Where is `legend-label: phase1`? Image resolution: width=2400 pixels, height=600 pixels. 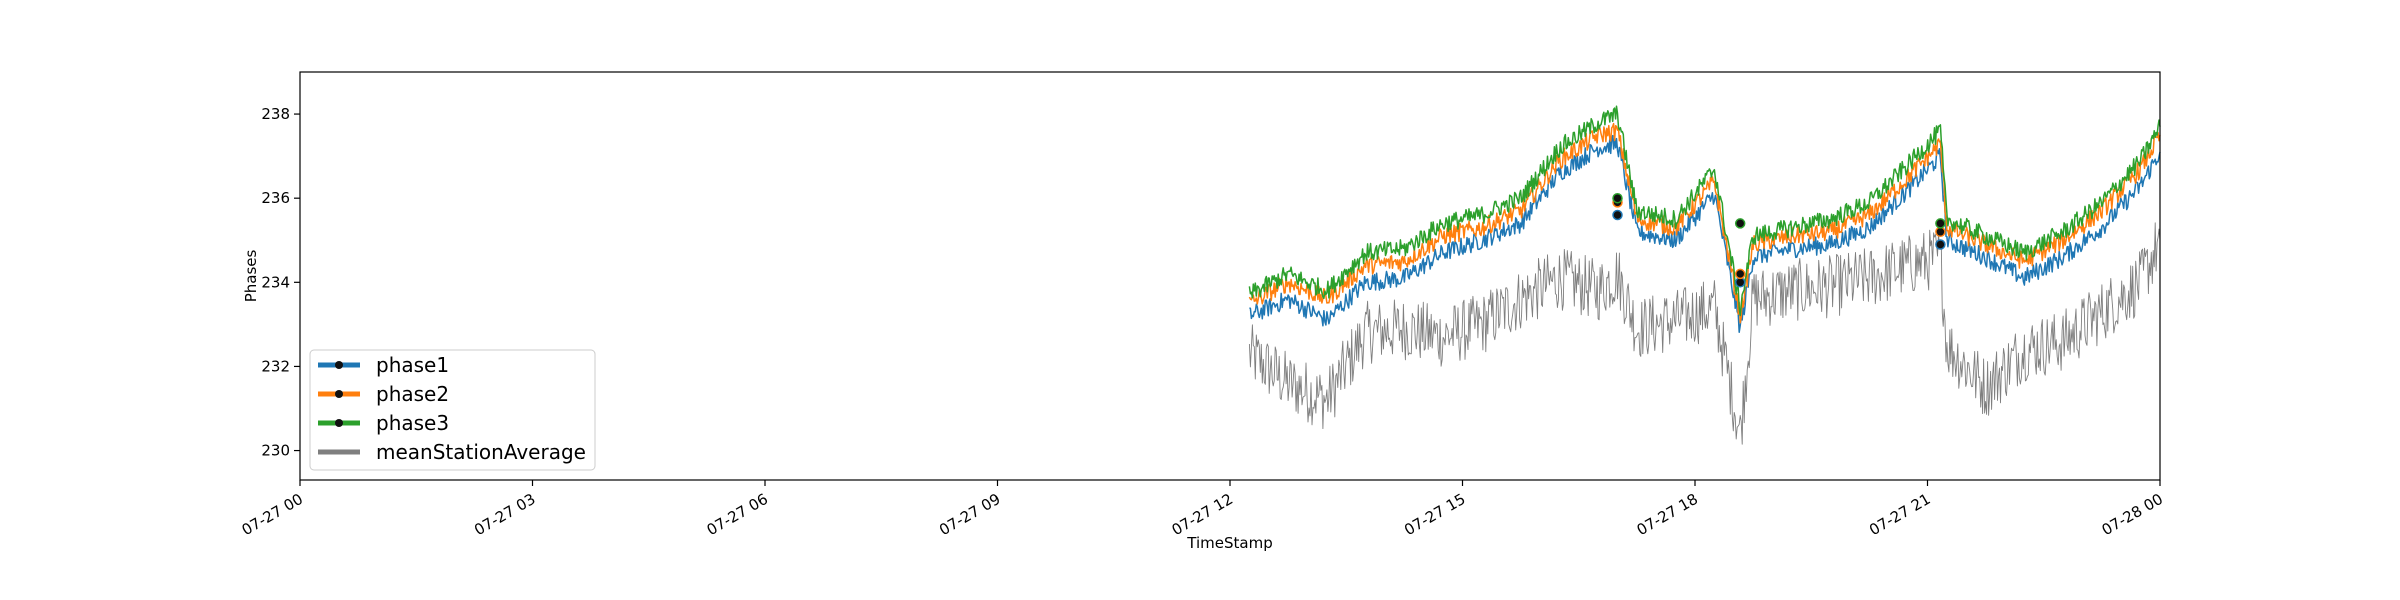
legend-label: phase1 is located at coordinates (412, 365).